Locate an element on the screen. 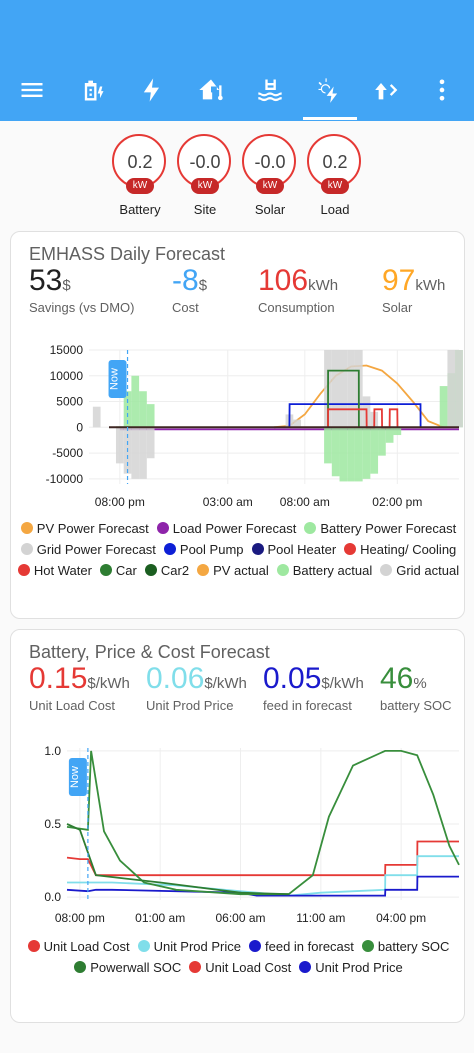 This screenshot has height=1053, width=474. now-badge is located at coordinates (77, 777).